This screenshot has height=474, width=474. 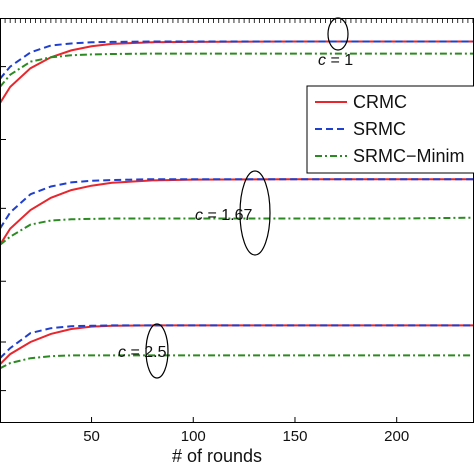 What do you see at coordinates (294, 436) in the screenshot?
I see `x-tick-label-150: 150` at bounding box center [294, 436].